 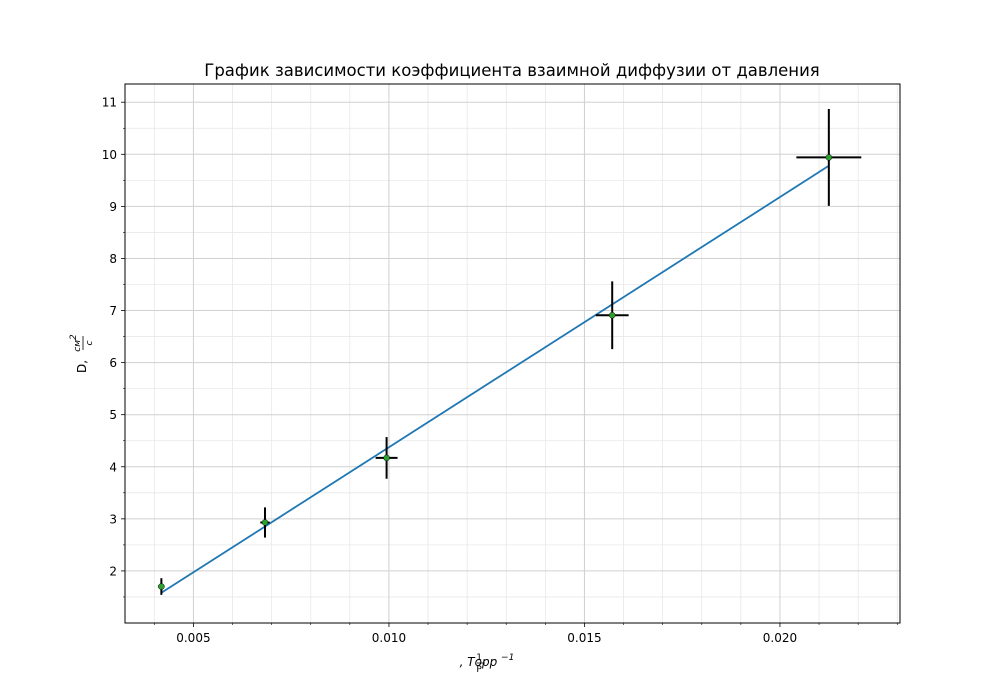 I want to click on y-tick-label: 5, so click(x=113, y=415).